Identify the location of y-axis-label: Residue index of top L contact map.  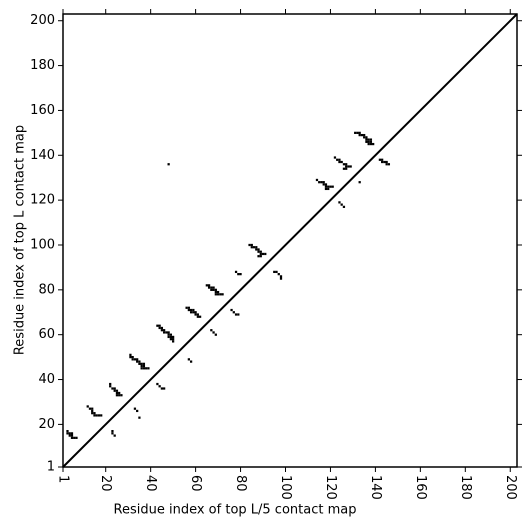
(20, 240).